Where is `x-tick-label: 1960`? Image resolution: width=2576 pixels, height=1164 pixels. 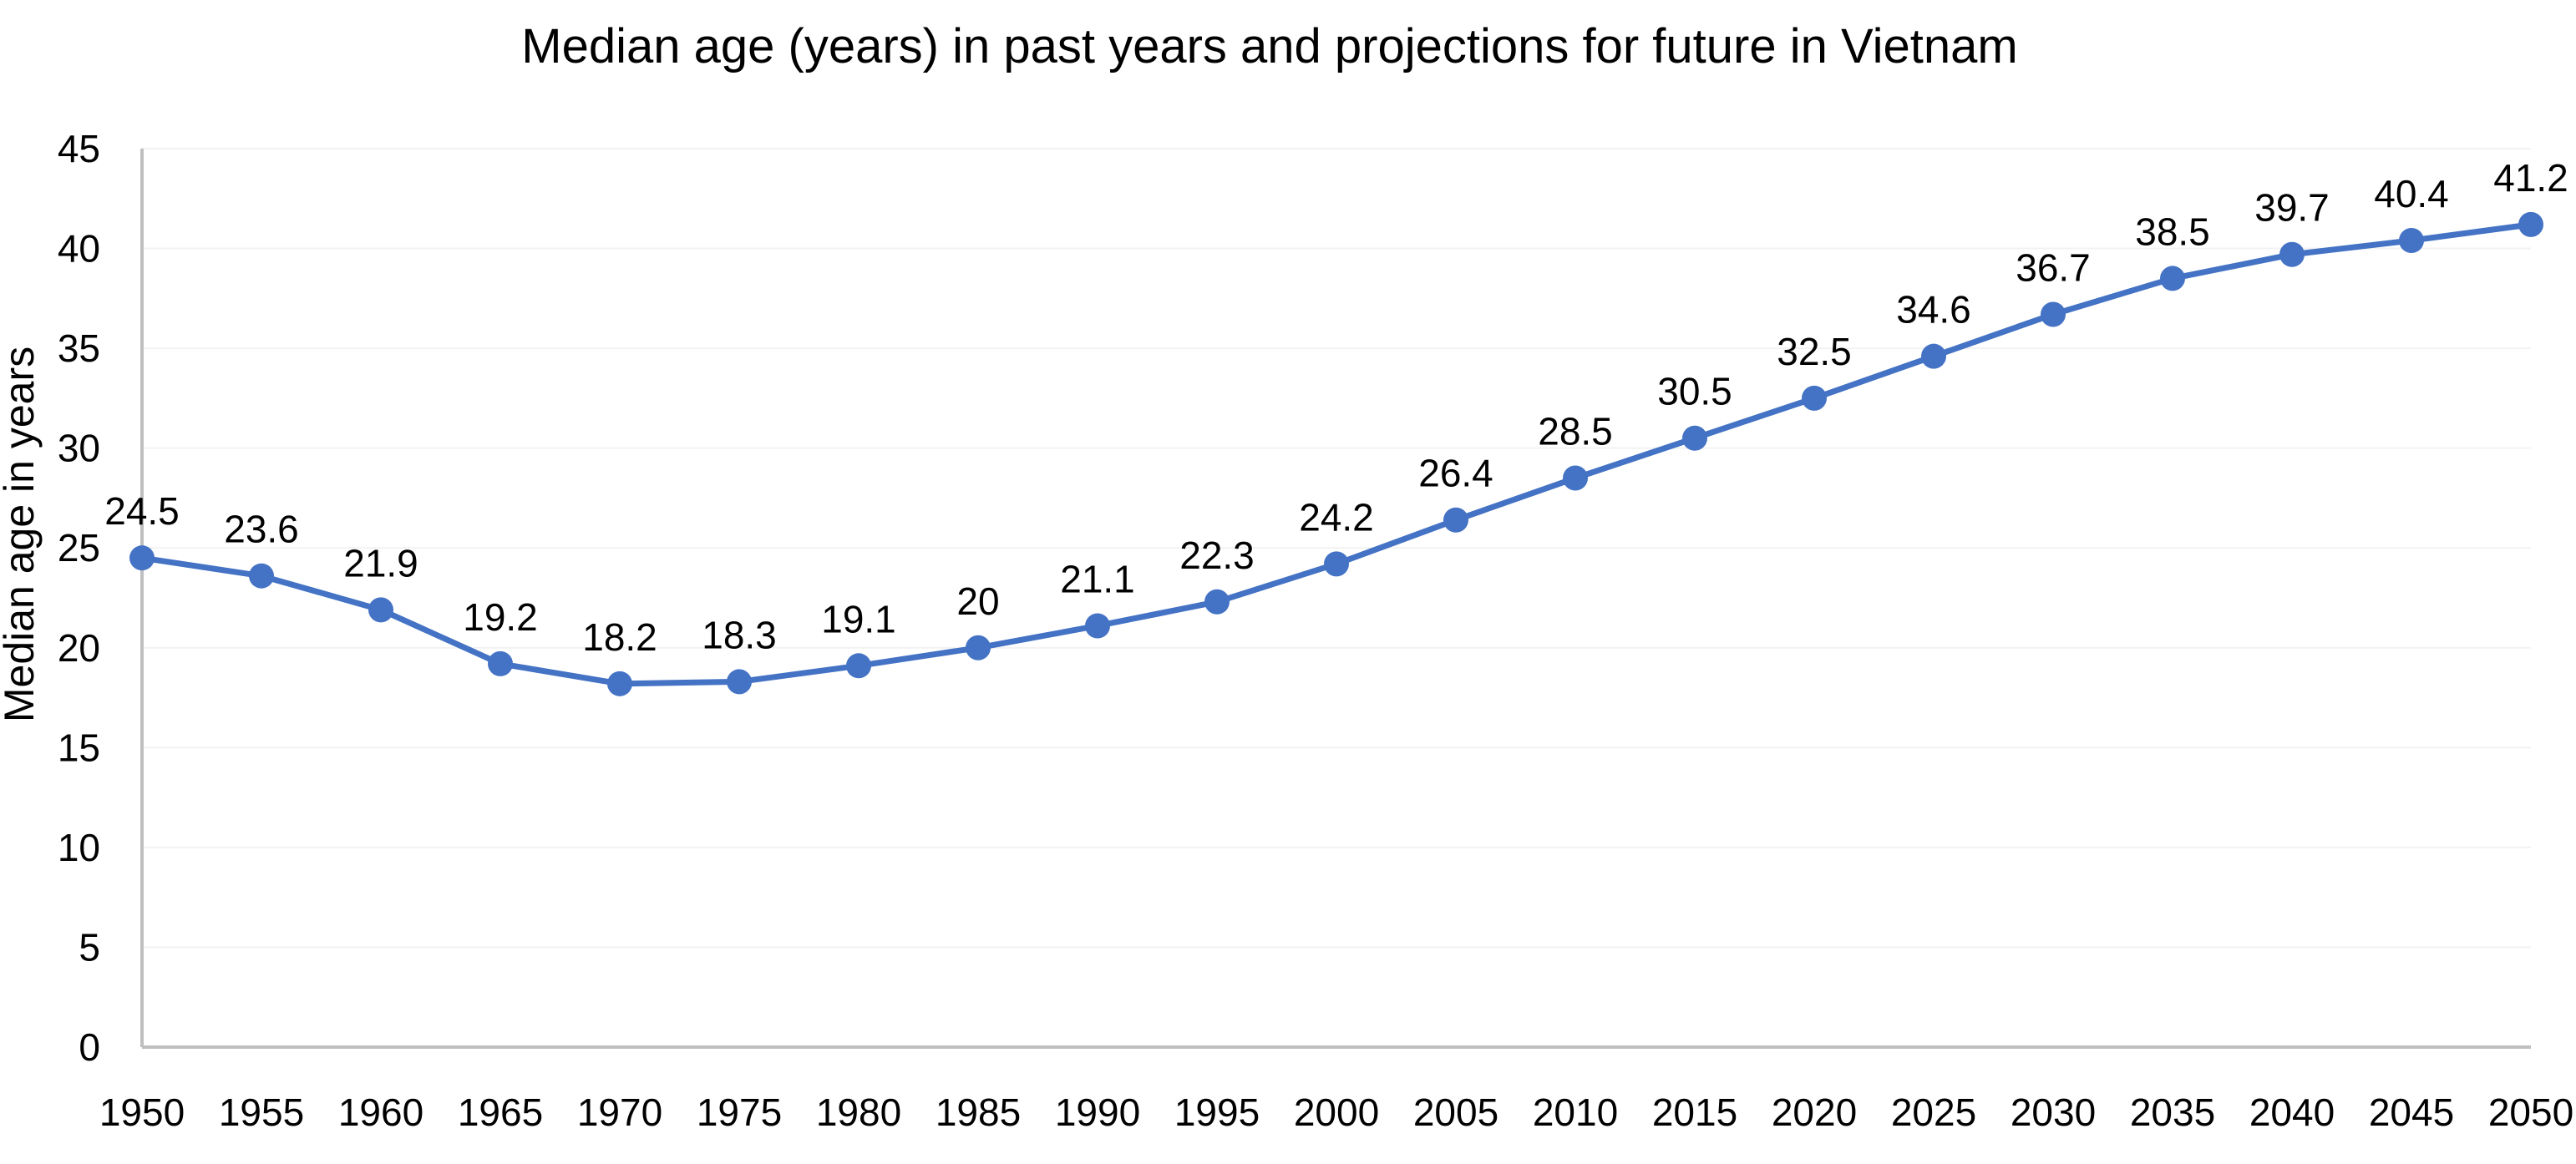 x-tick-label: 1960 is located at coordinates (380, 1112).